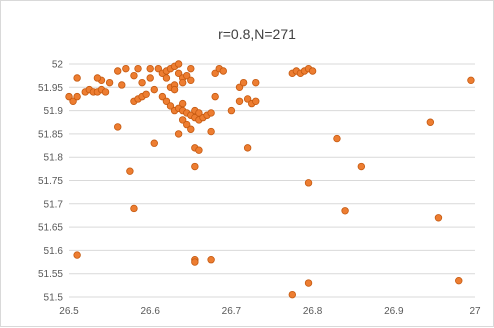 The height and width of the screenshot is (328, 494). Describe the element at coordinates (54, 251) in the screenshot. I see `y-tick-label: 51.6` at that location.